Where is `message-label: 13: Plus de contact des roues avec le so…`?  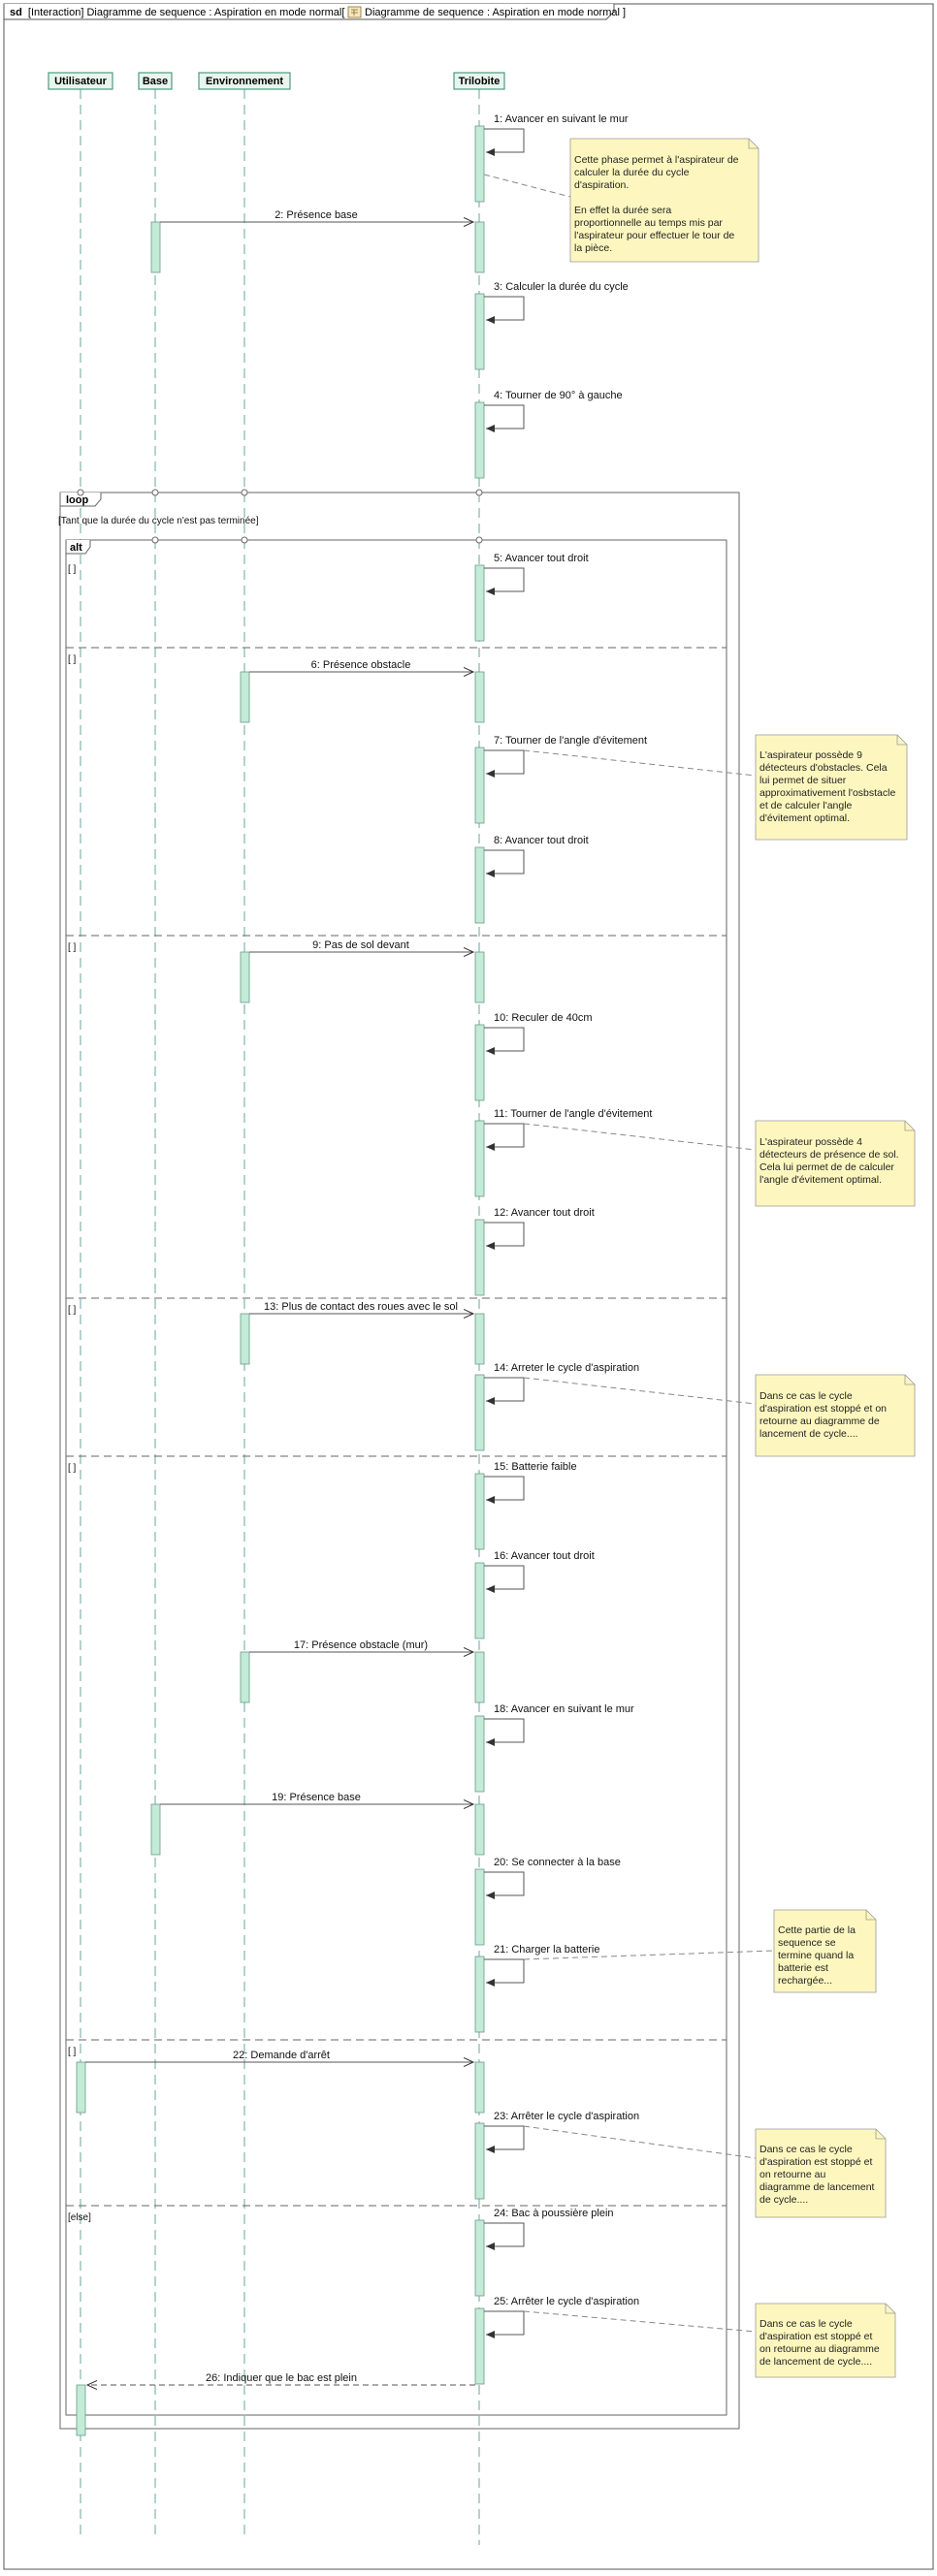
message-label: 13: Plus de contact des roues avec le so… is located at coordinates (361, 1307).